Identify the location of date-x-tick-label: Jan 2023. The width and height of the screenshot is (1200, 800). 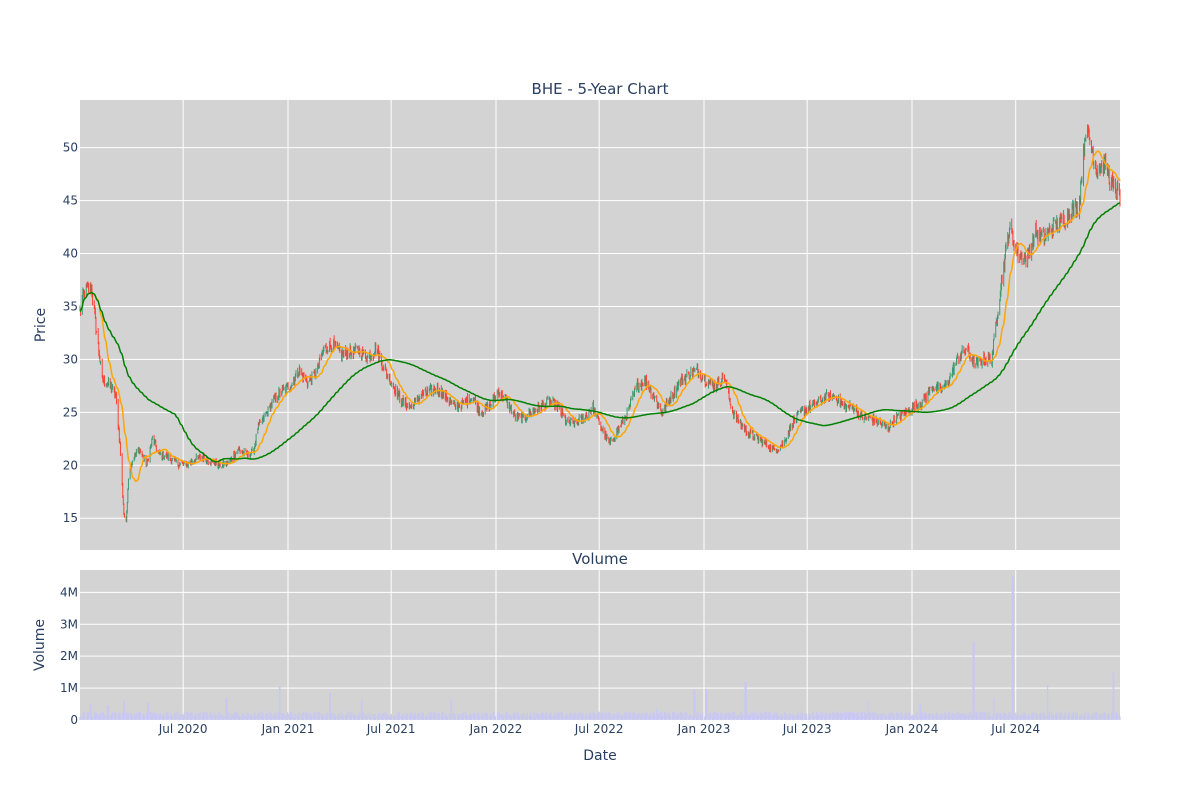
(704, 729).